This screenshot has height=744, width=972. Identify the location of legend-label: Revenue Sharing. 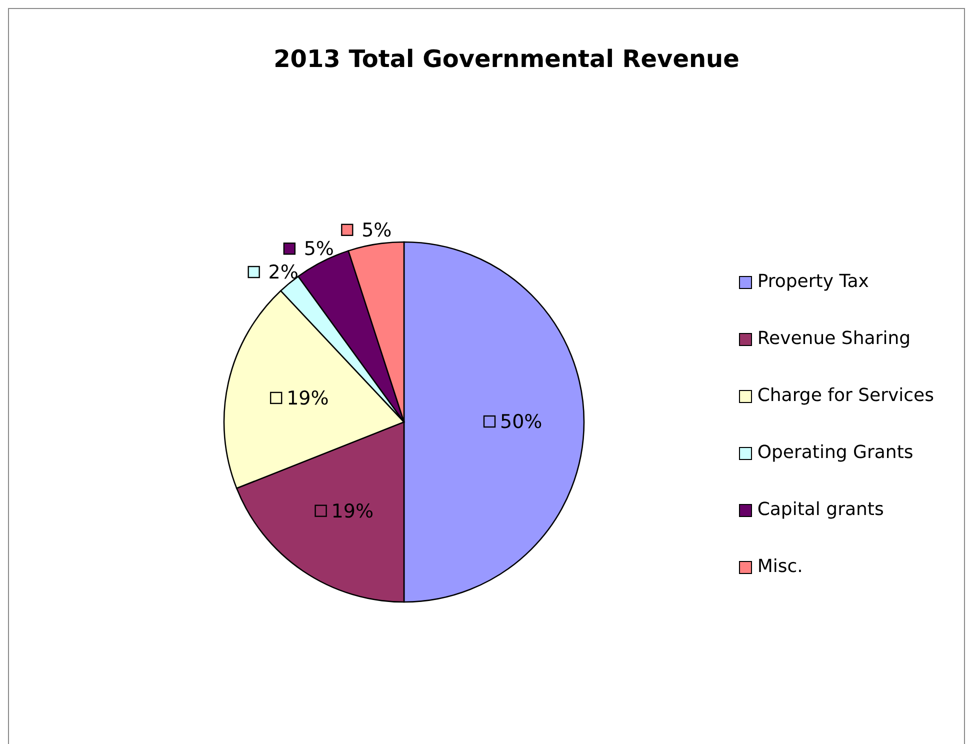
(834, 338).